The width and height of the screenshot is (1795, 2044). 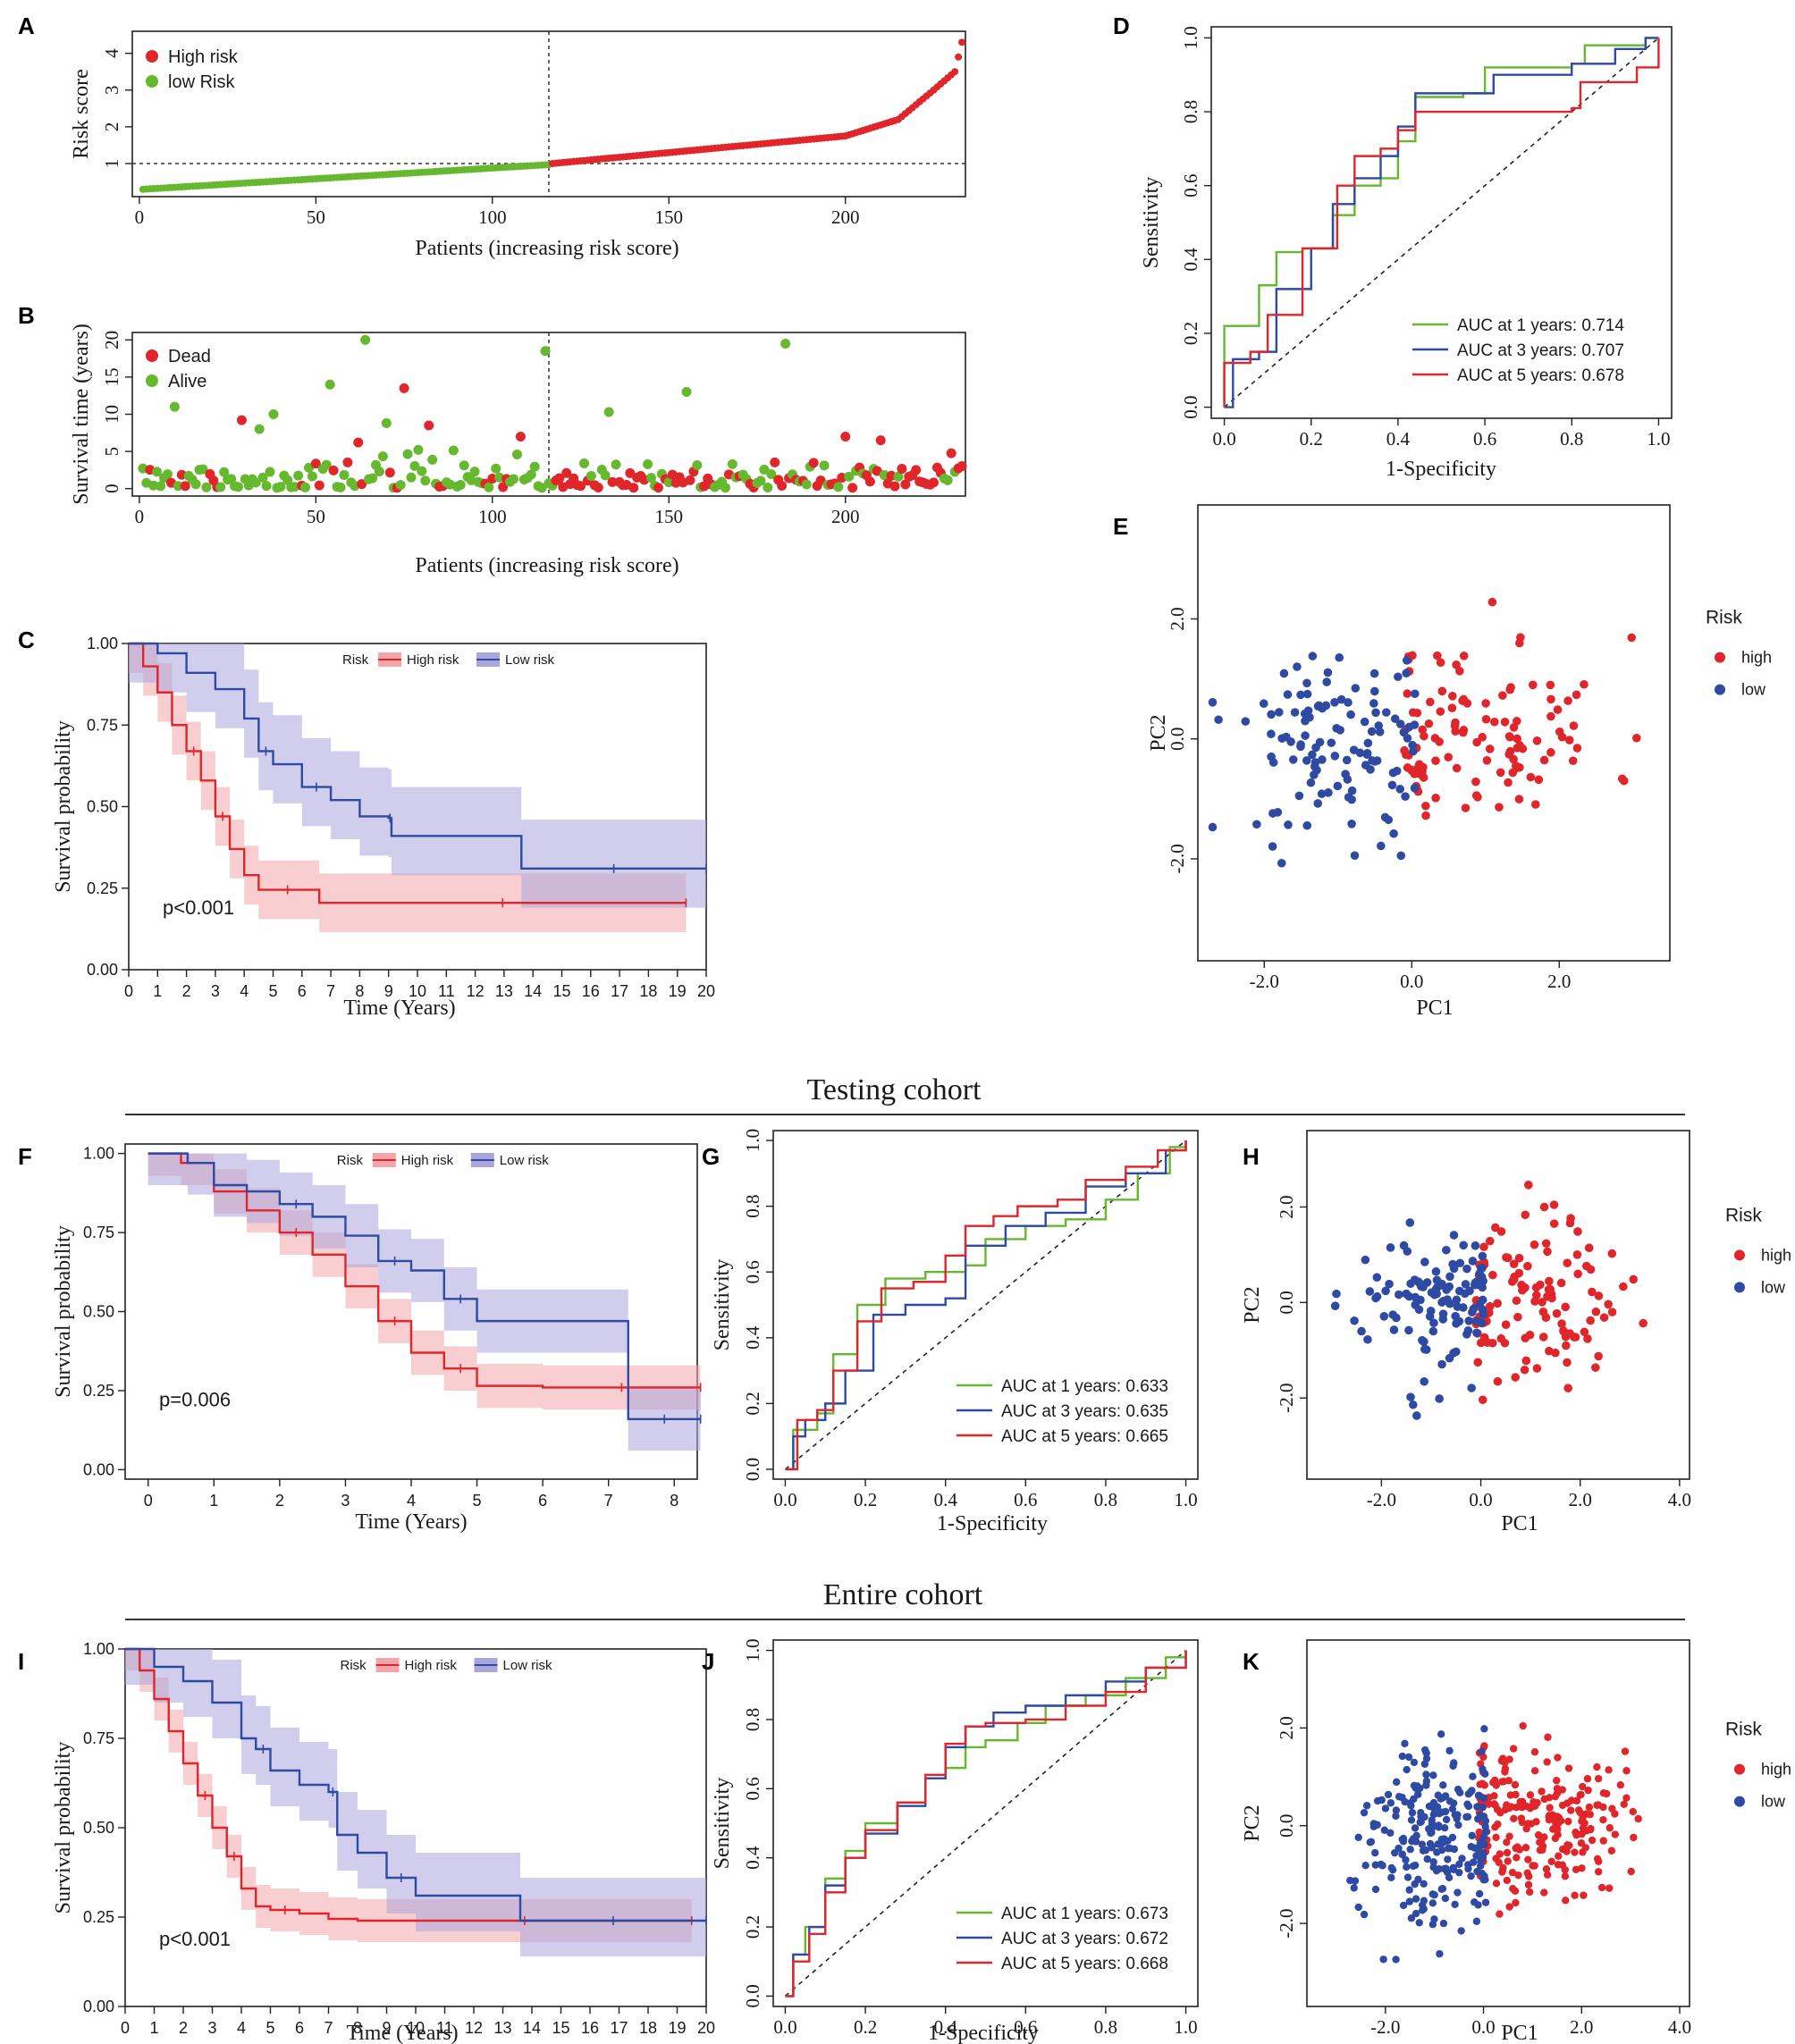 I want to click on x-tick-label: 6, so click(x=299, y=2028).